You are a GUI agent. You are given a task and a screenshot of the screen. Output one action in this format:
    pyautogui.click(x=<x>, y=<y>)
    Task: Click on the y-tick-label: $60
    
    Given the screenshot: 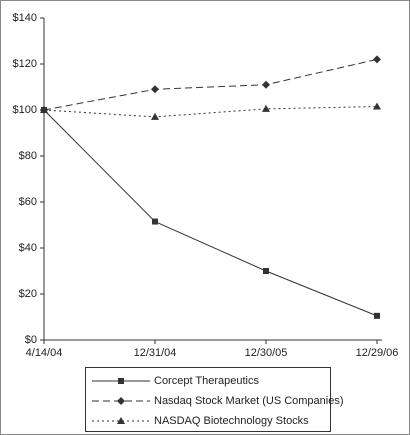 What is the action you would take?
    pyautogui.click(x=28, y=202)
    